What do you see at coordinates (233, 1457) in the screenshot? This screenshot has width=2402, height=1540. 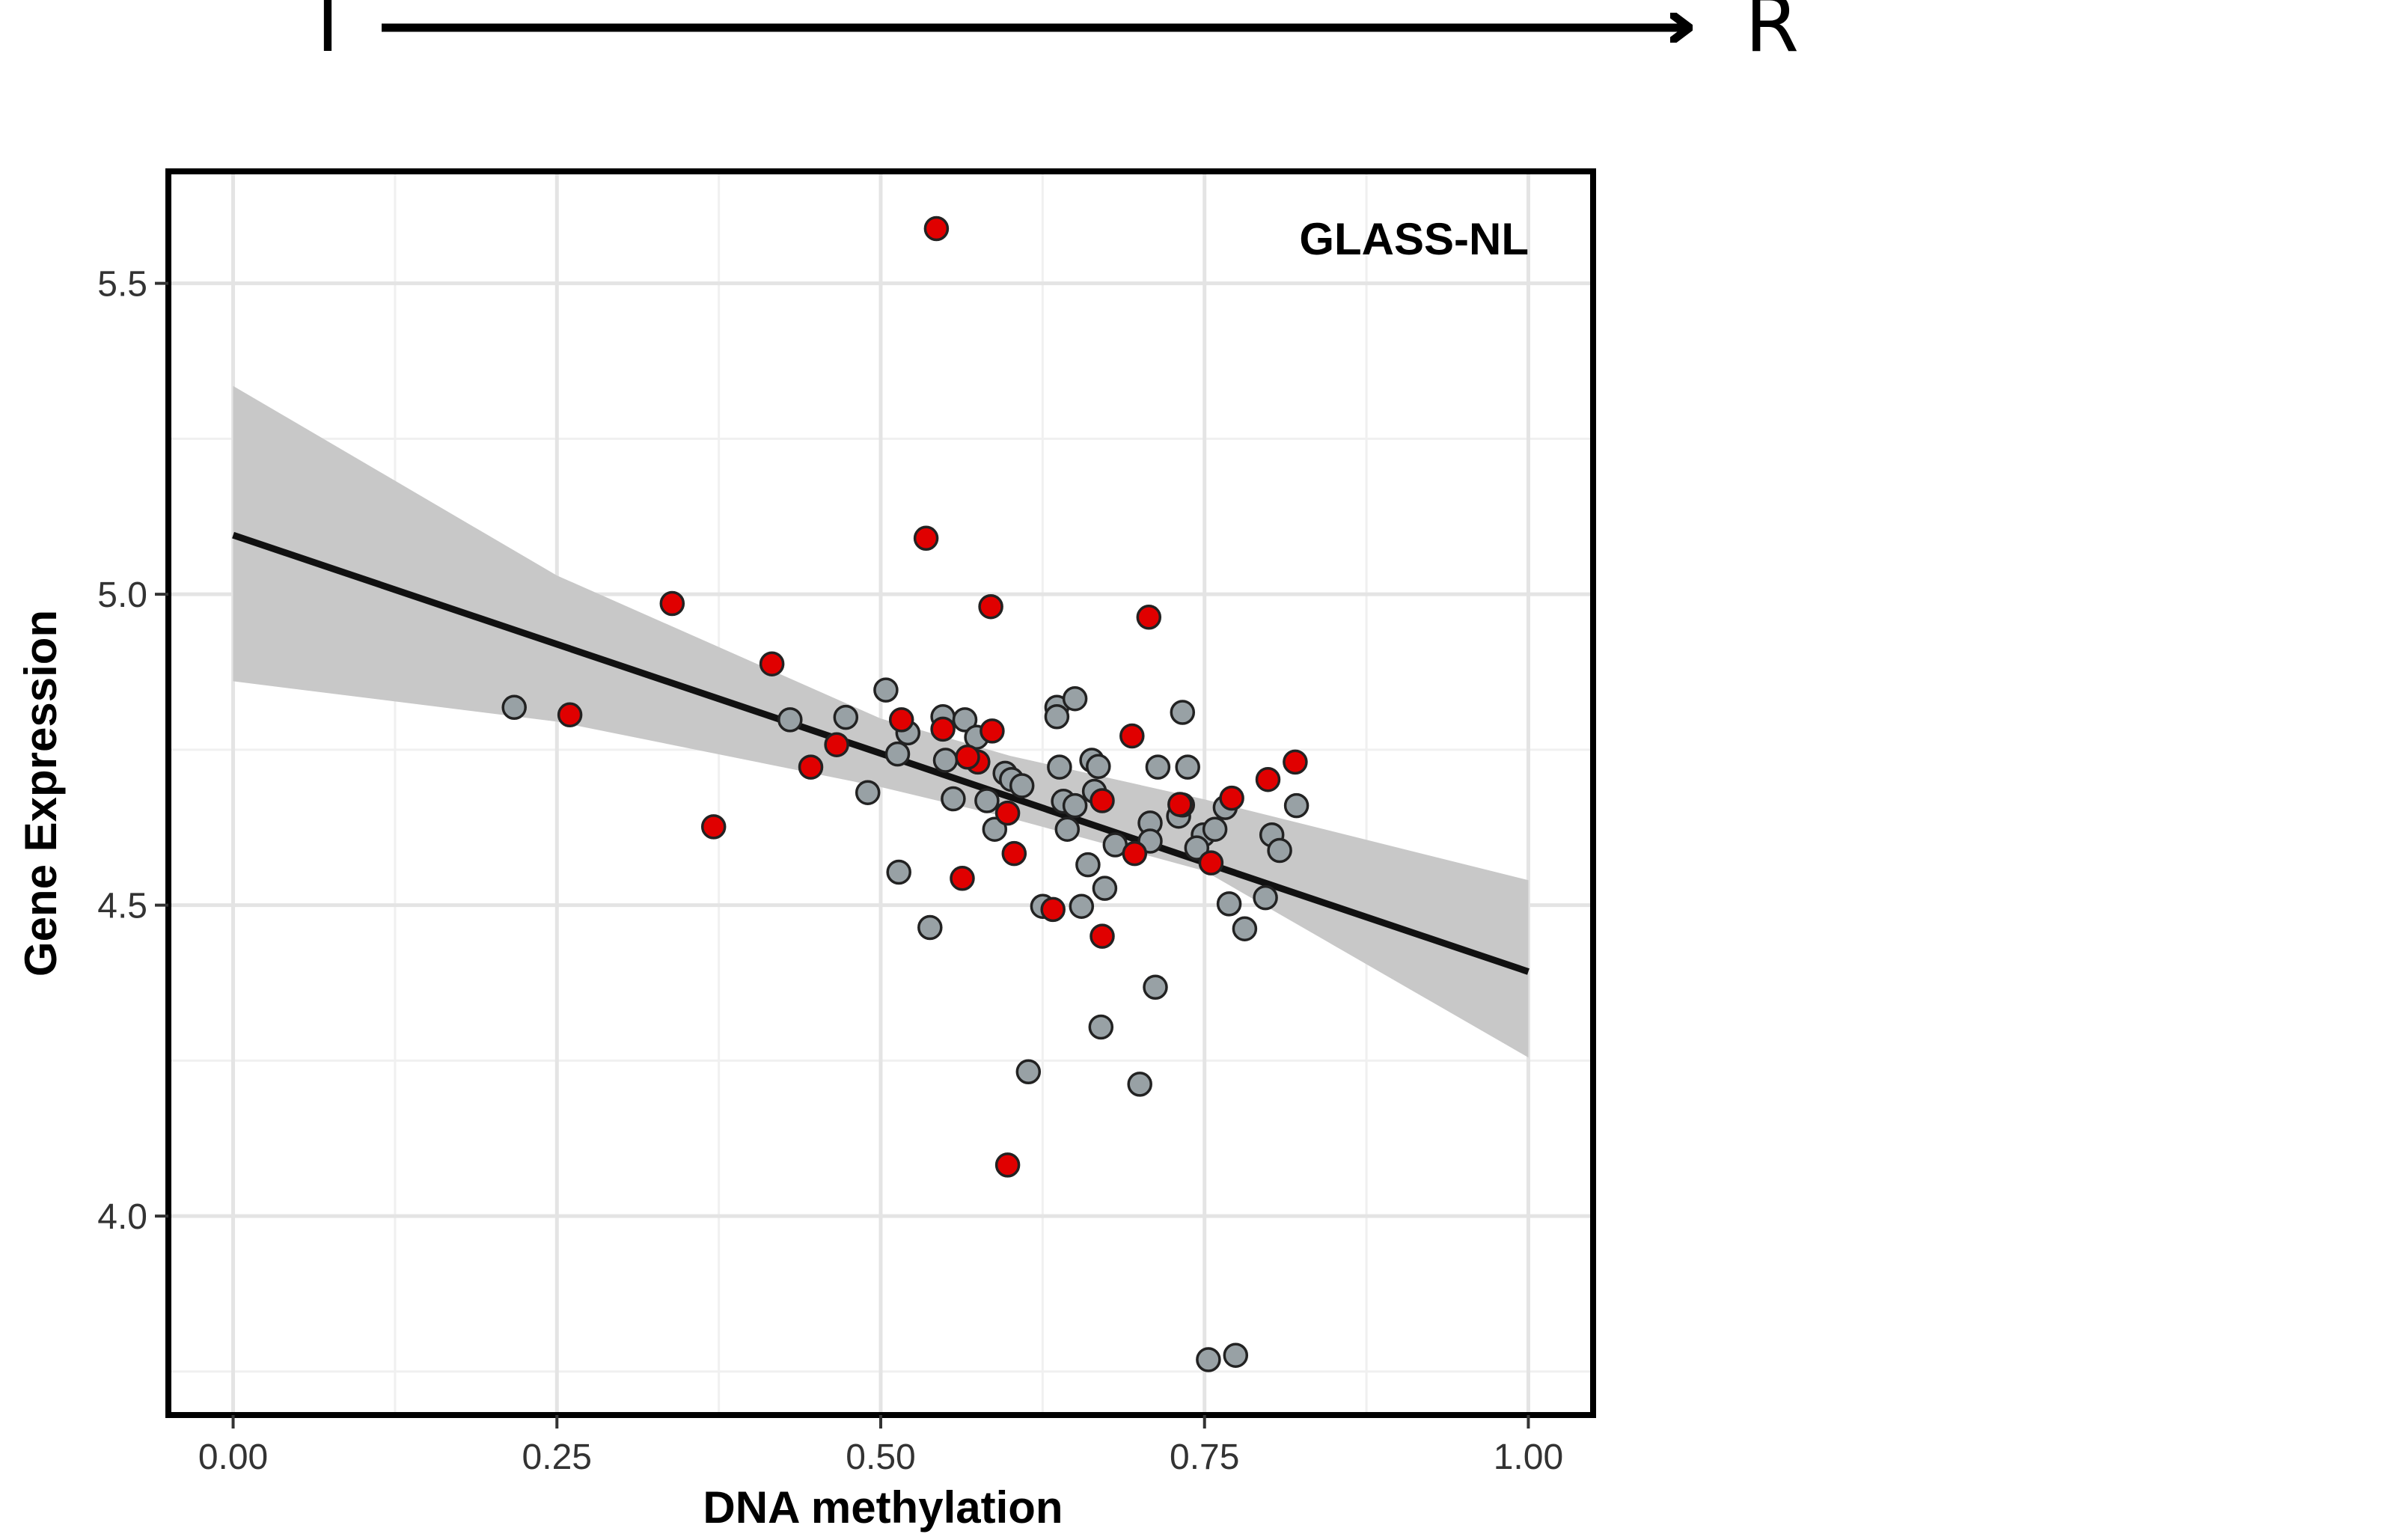 I see `x-tick-label: 0.00` at bounding box center [233, 1457].